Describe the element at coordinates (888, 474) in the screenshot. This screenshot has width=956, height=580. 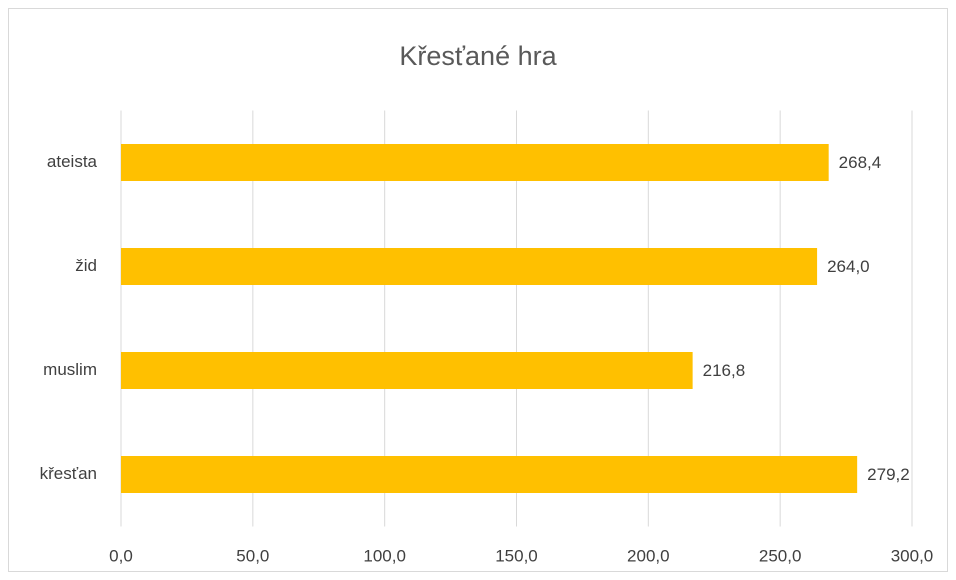
I see `data-label: 279,2` at that location.